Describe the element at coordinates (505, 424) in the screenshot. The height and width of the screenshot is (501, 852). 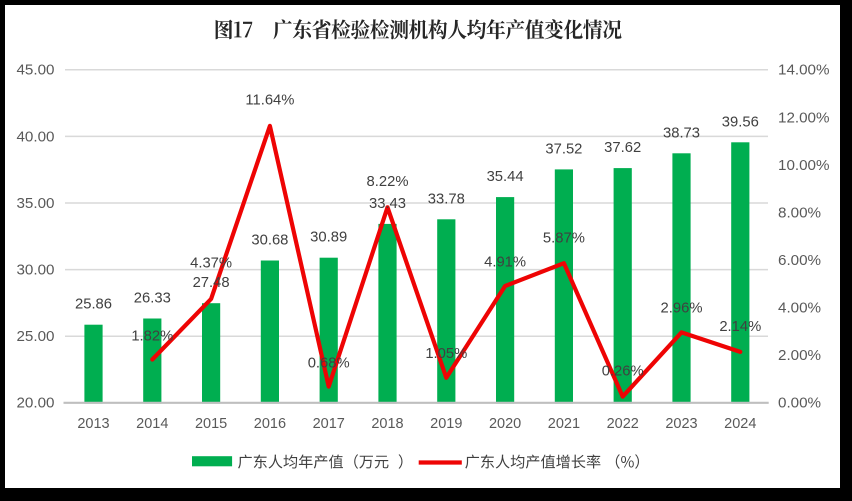
I see `svg-text: 2020` at that location.